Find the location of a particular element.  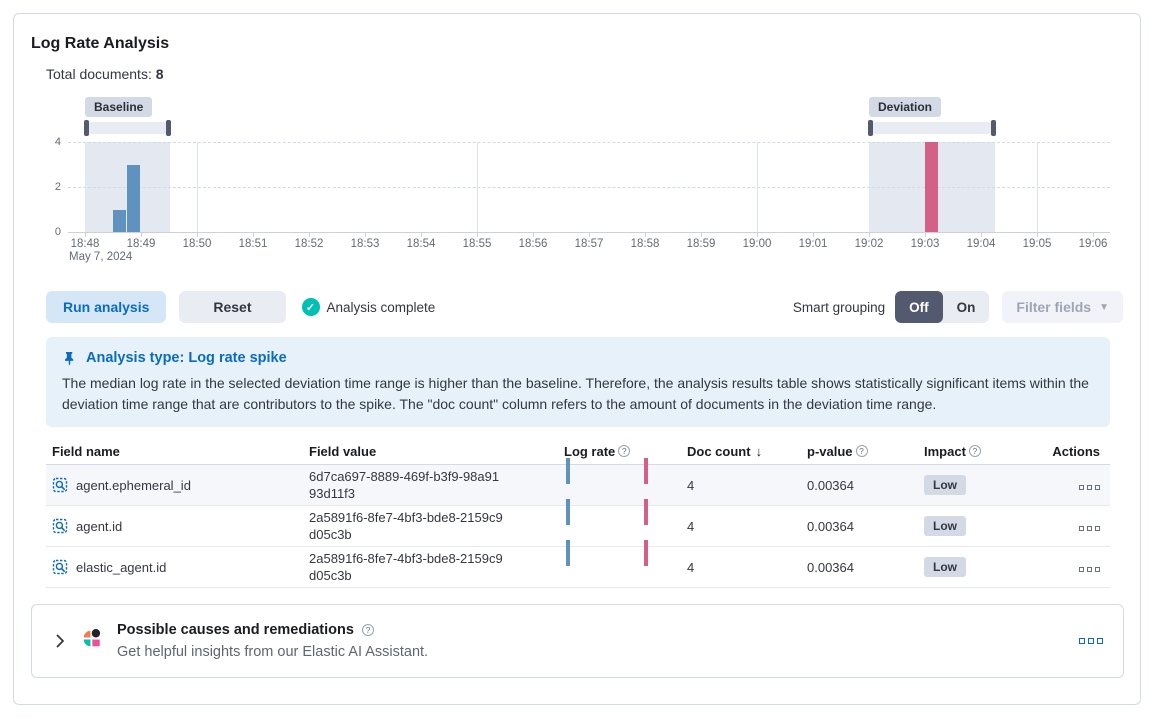

field-name-text: elastic_agent.id is located at coordinates (121, 567).